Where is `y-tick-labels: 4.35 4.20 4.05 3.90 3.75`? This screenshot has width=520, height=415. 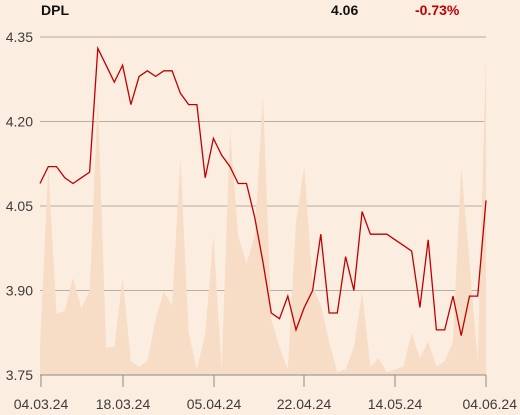 y-tick-labels: 4.35 4.20 4.05 3.90 3.75 is located at coordinates (19, 206).